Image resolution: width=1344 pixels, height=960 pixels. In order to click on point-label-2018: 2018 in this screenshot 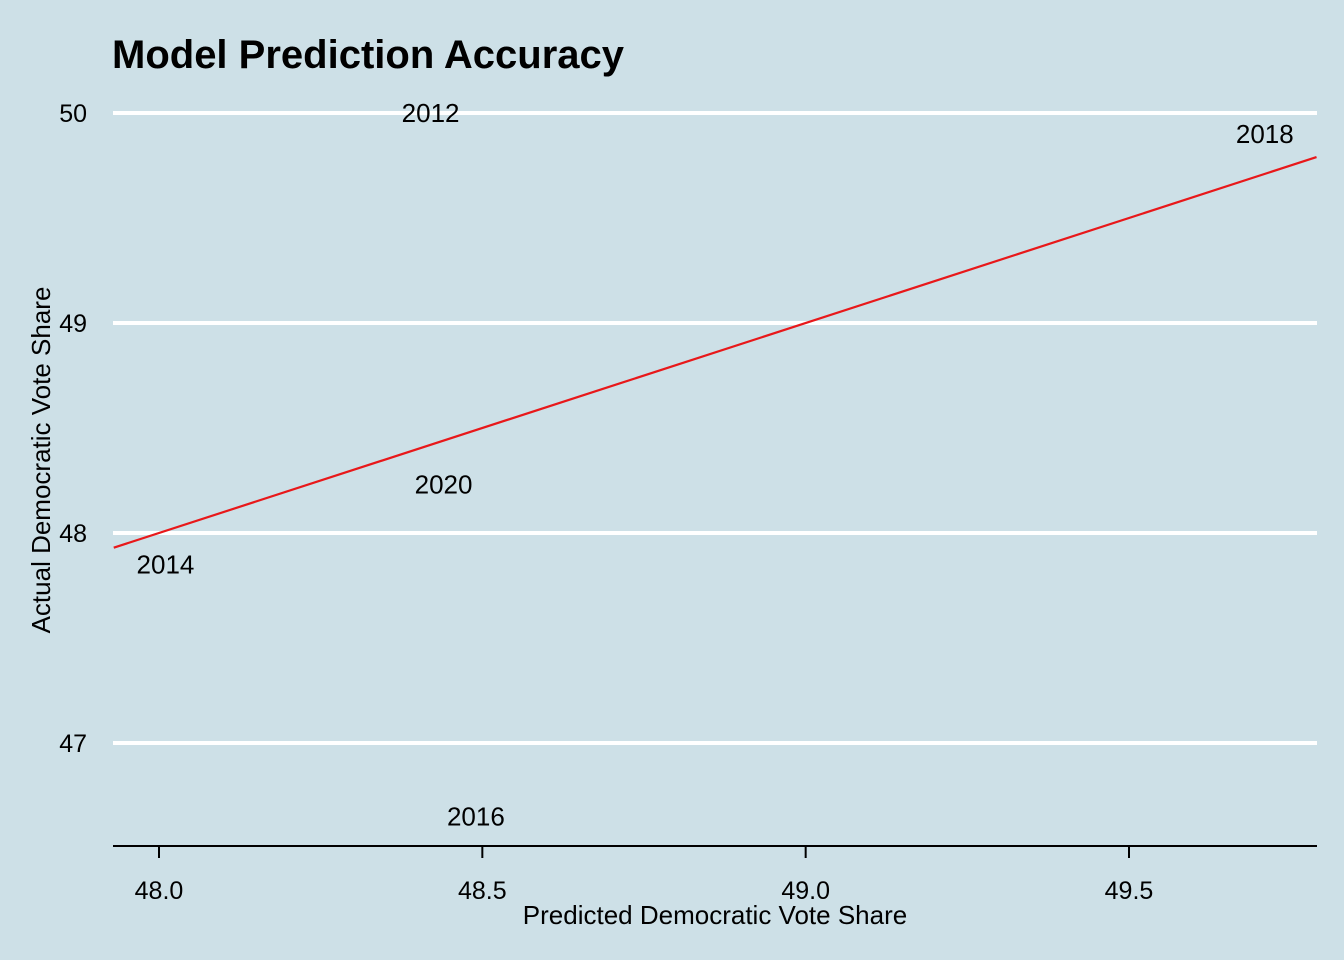, I will do `click(1265, 134)`.